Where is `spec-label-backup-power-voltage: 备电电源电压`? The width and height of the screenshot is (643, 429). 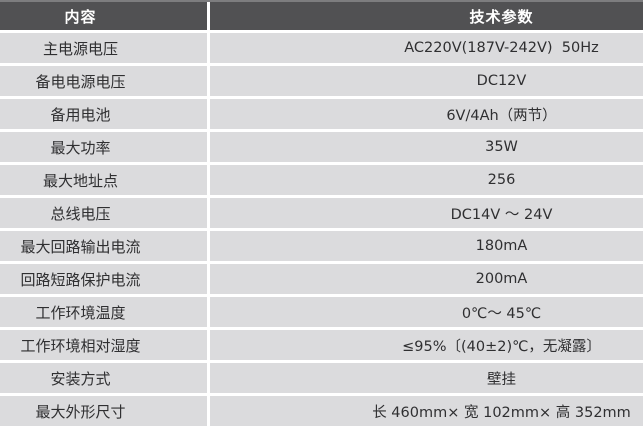 spec-label-backup-power-voltage: 备电电源电压 is located at coordinates (105, 81).